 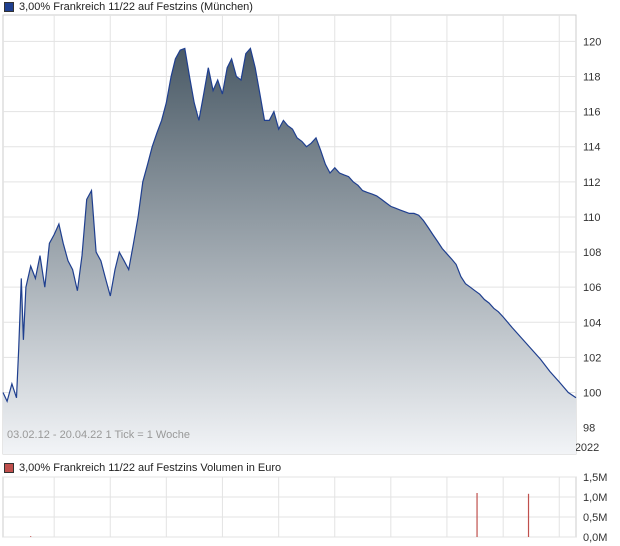 I want to click on volume-y-tick-label: 0,5M, so click(x=595, y=518).